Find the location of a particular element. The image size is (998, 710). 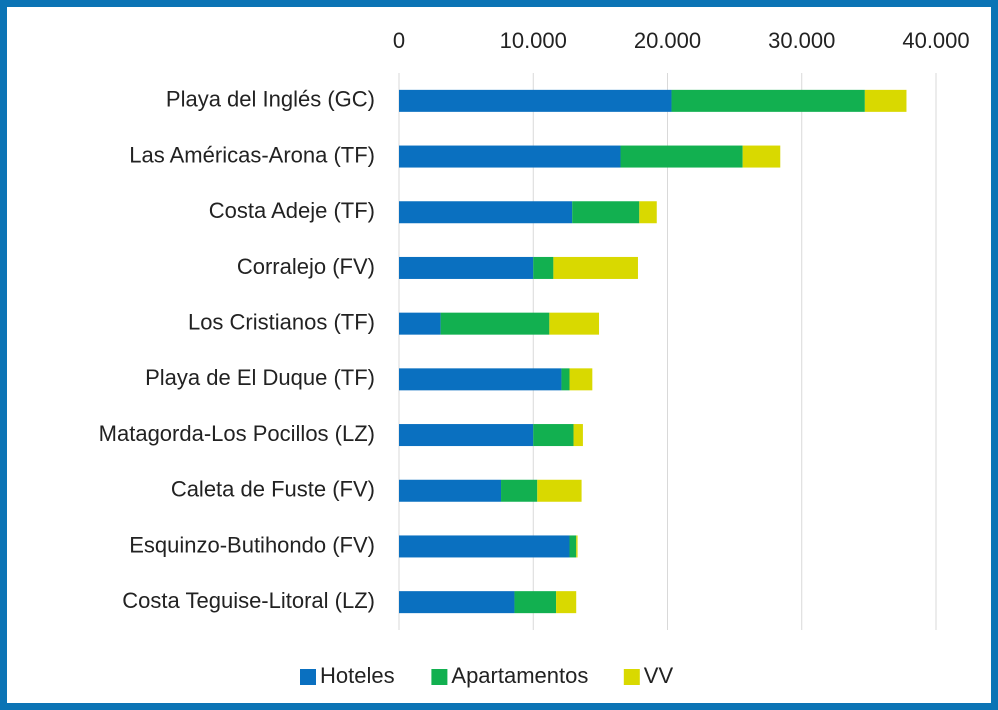

x-tick-label: 10.000 is located at coordinates (533, 40).